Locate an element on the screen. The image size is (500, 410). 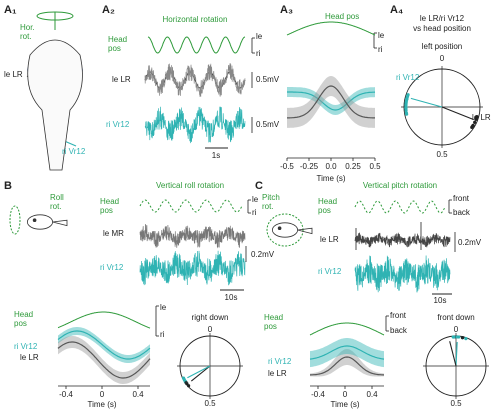
panel-title: Vertical roll rotation is located at coordinates (190, 185).